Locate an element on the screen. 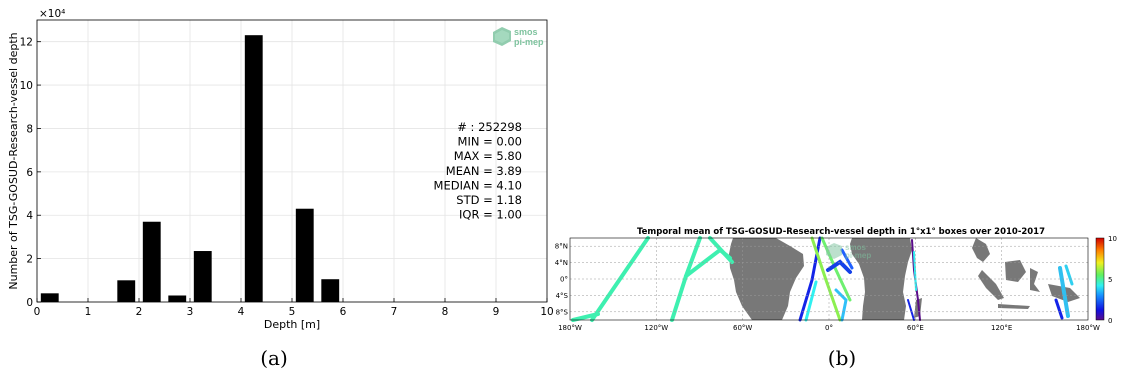 The height and width of the screenshot is (376, 1124). latitude-tick-label: 8°S is located at coordinates (562, 312).